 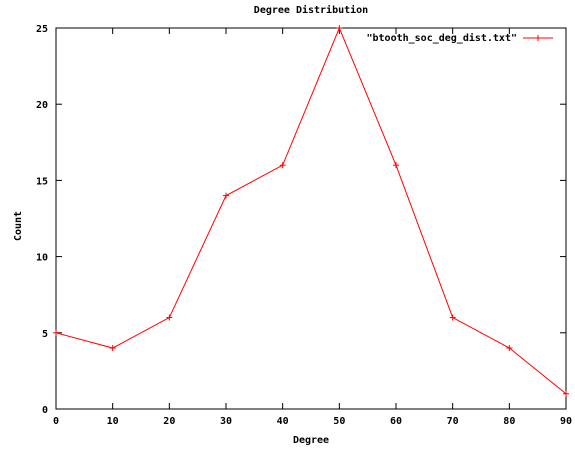 I want to click on y-axis-label: Count, so click(x=18, y=226).